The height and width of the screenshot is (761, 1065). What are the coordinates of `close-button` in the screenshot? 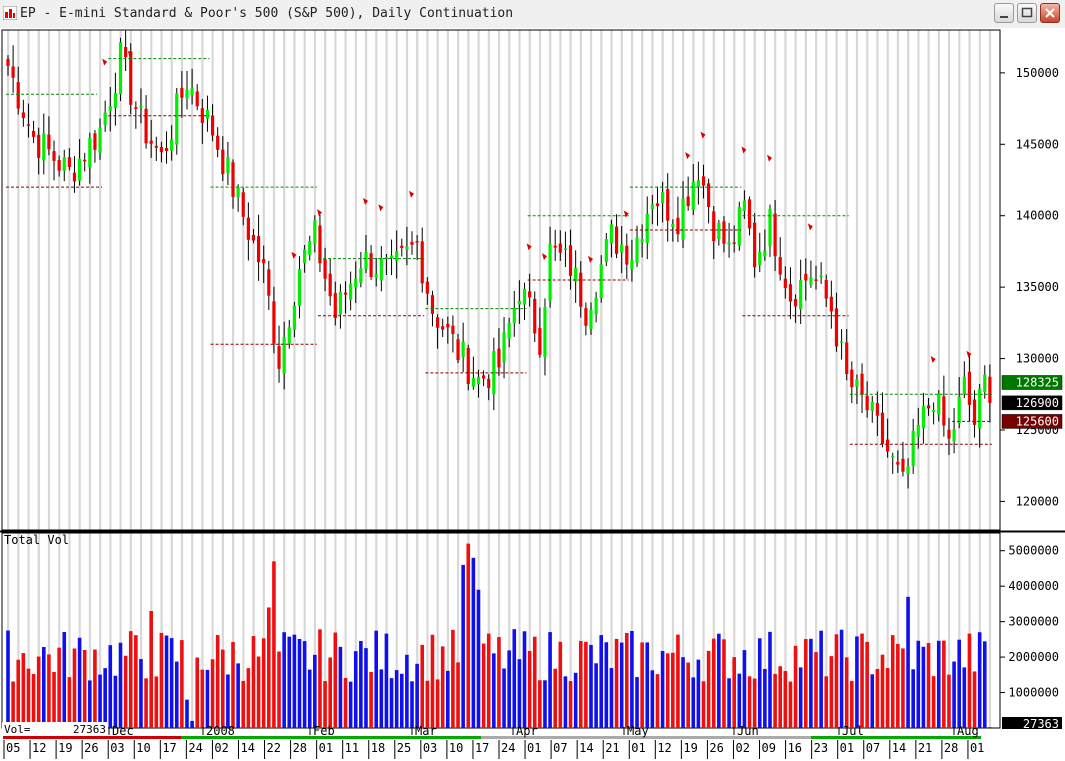 It's located at (1050, 13).